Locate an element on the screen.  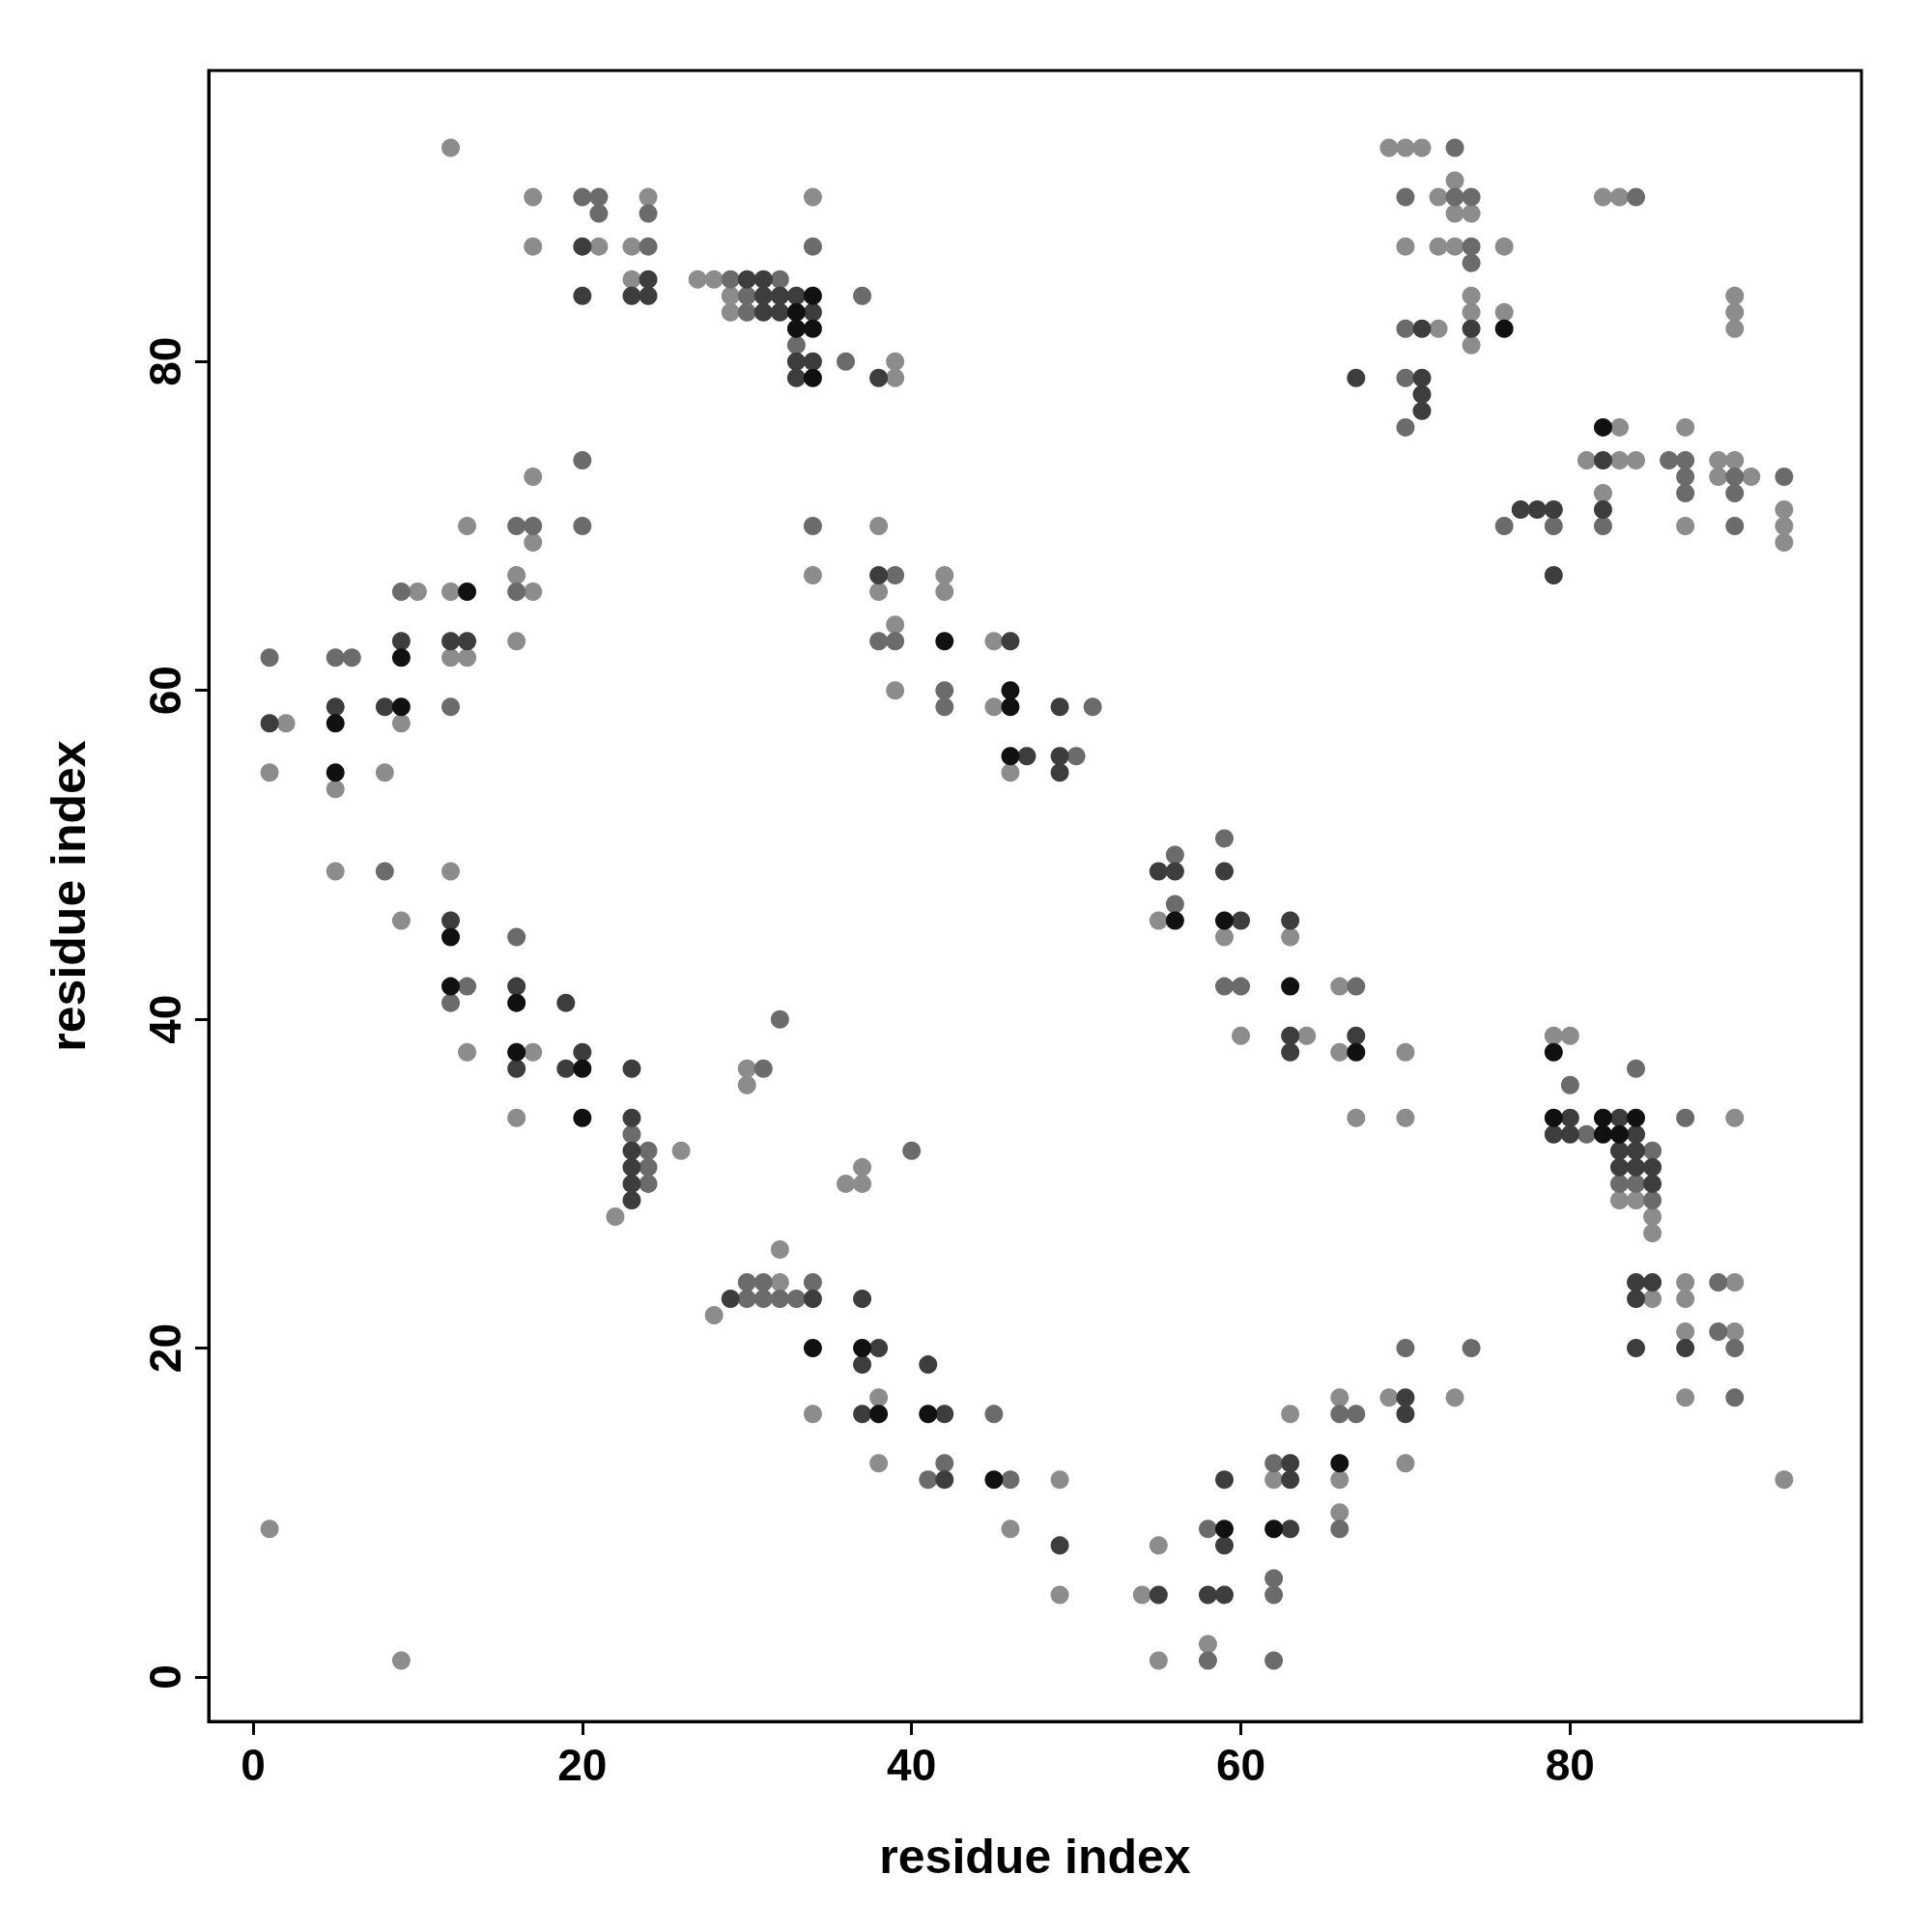
y-tick-label: 40 is located at coordinates (165, 1019).